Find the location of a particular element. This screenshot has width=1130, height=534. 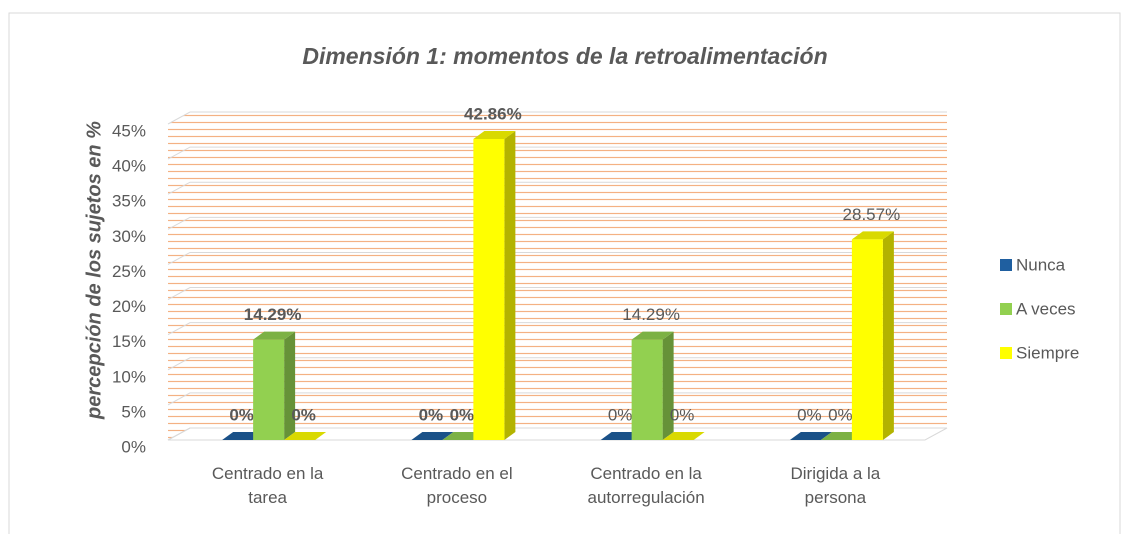

data-label: 28.57% is located at coordinates (872, 214).